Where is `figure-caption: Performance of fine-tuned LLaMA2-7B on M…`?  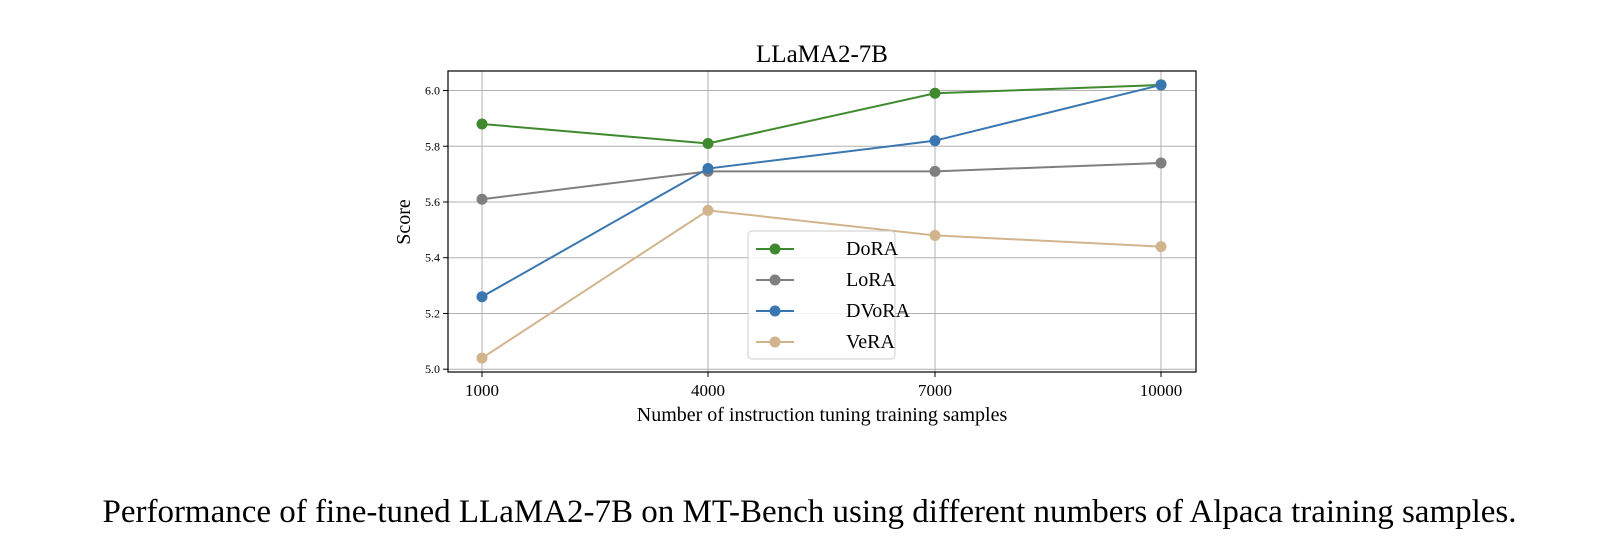 figure-caption: Performance of fine-tuned LLaMA2-7B on M… is located at coordinates (809, 512).